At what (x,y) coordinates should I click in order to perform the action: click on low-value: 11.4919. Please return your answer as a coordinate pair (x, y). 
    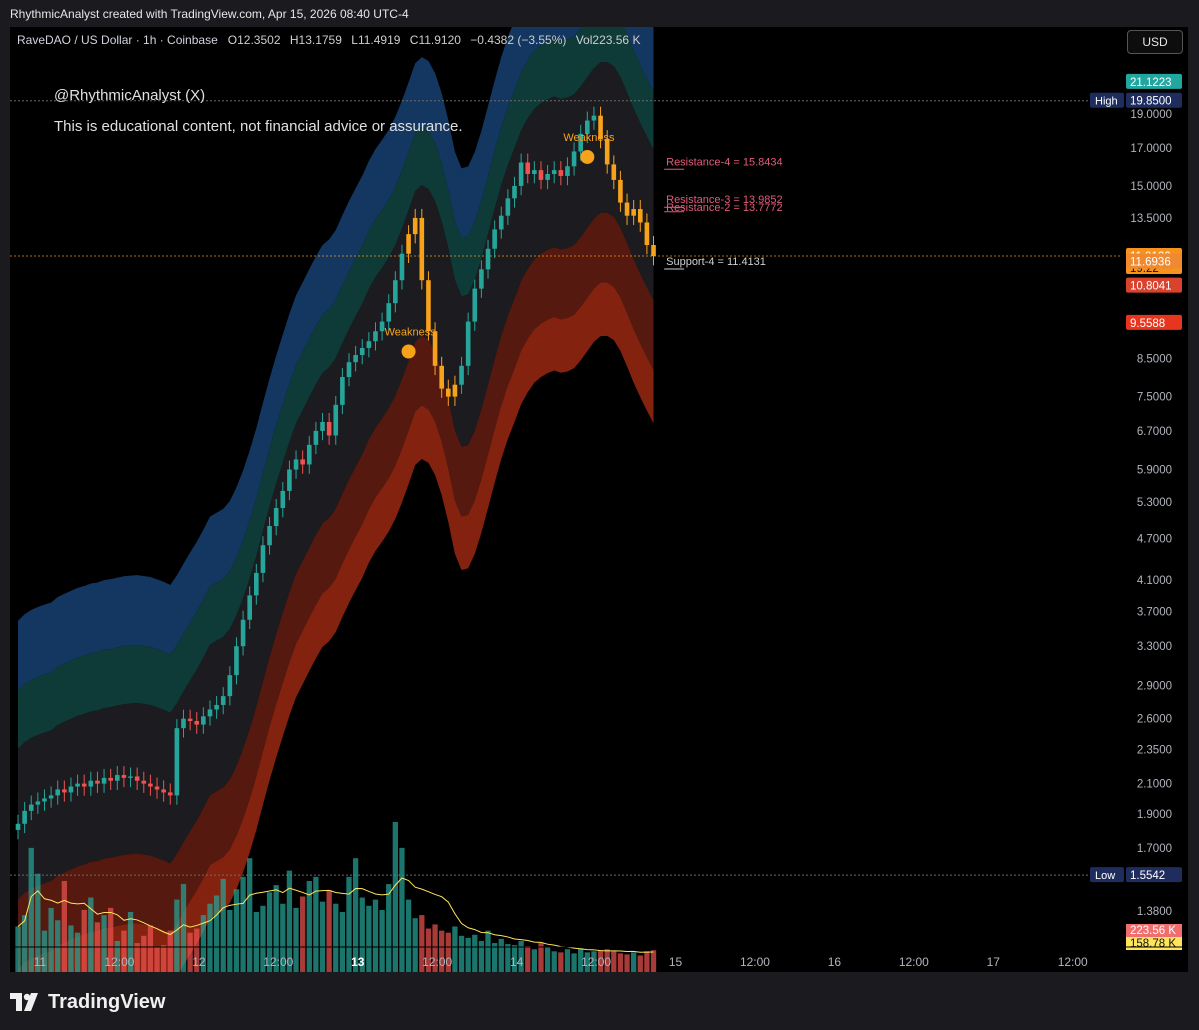
    Looking at the image, I should click on (379, 40).